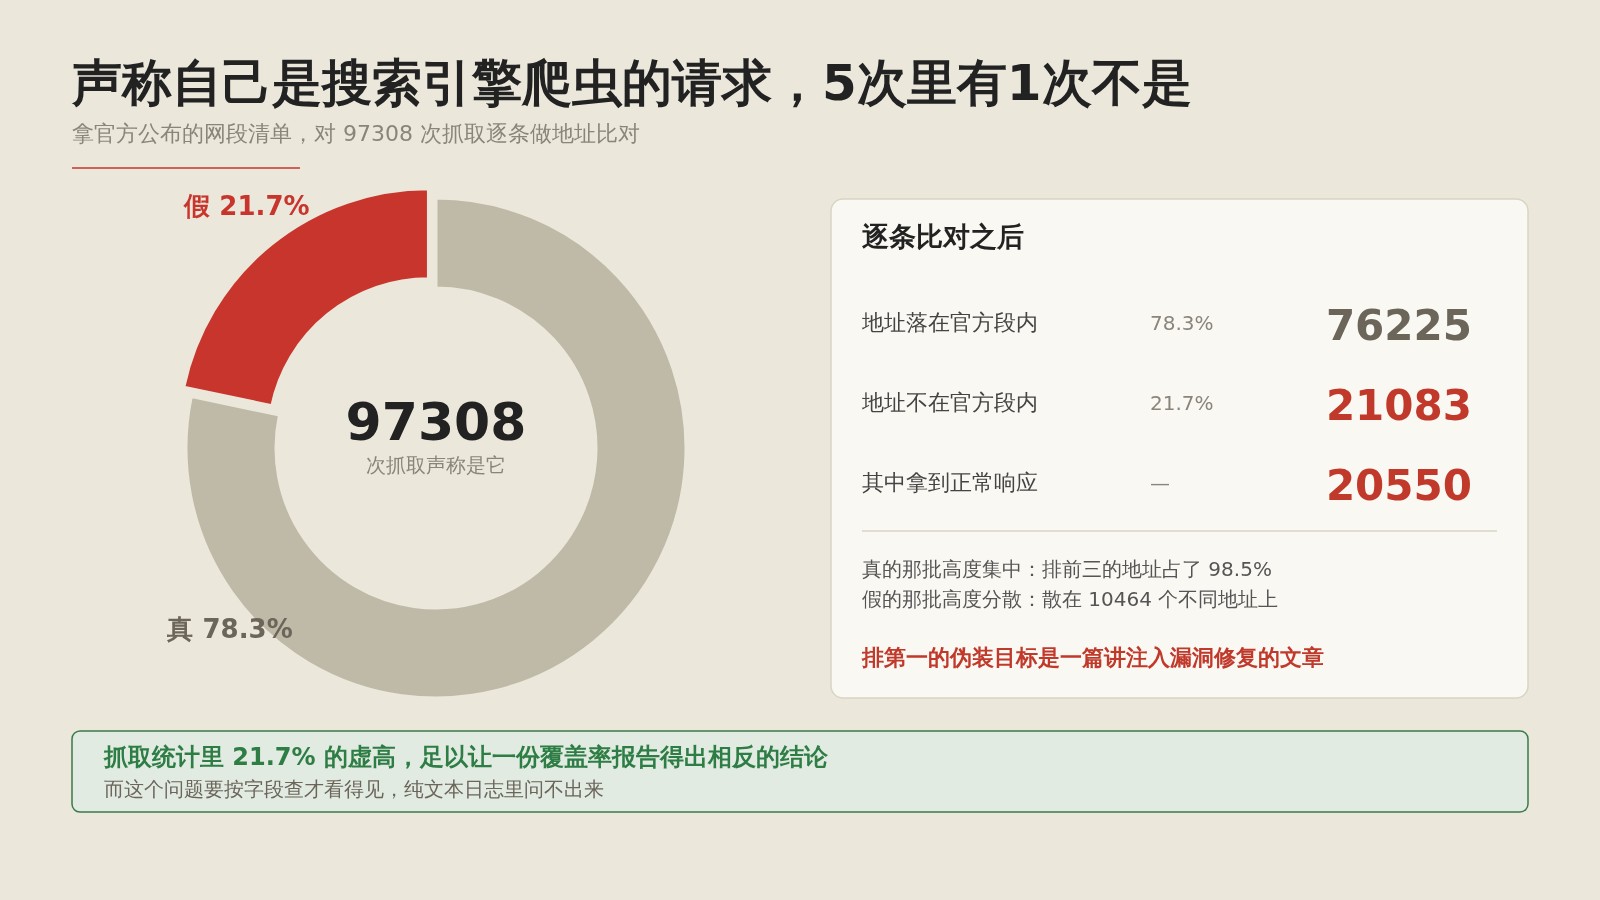 Image resolution: width=1600 pixels, height=900 pixels. I want to click on slice-label: 真 78.3%, so click(229, 628).